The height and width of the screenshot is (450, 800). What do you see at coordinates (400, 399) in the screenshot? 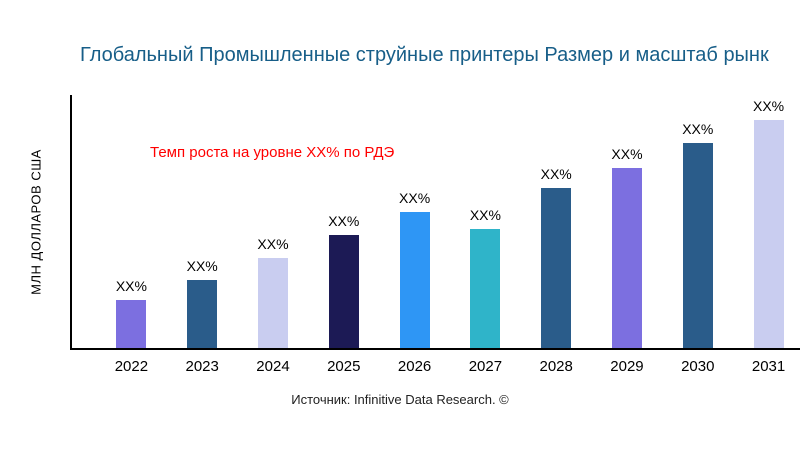
I see `source-credit: Источник: Infinitive Data Research. ©` at bounding box center [400, 399].